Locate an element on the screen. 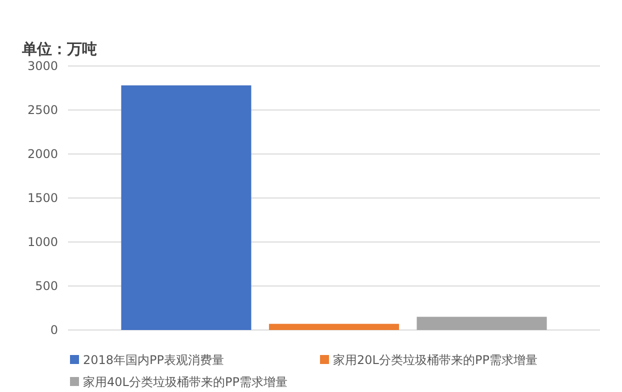 This screenshot has height=392, width=622. y-tick-label: 1000 is located at coordinates (42, 242).